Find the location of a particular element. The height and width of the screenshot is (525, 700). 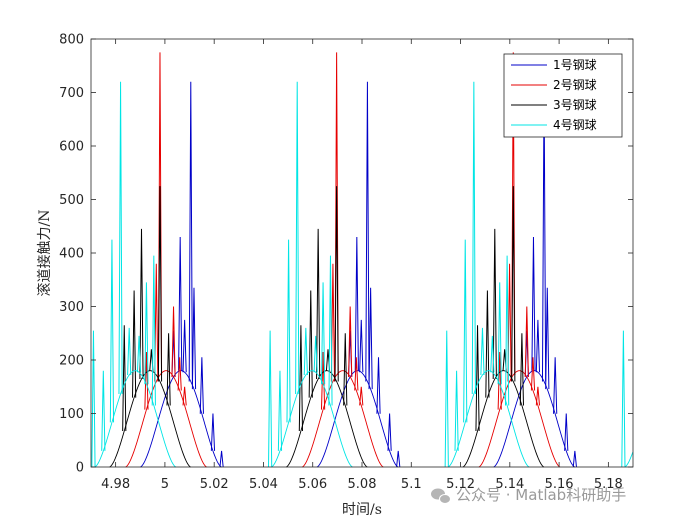

legend-box is located at coordinates (563, 95).